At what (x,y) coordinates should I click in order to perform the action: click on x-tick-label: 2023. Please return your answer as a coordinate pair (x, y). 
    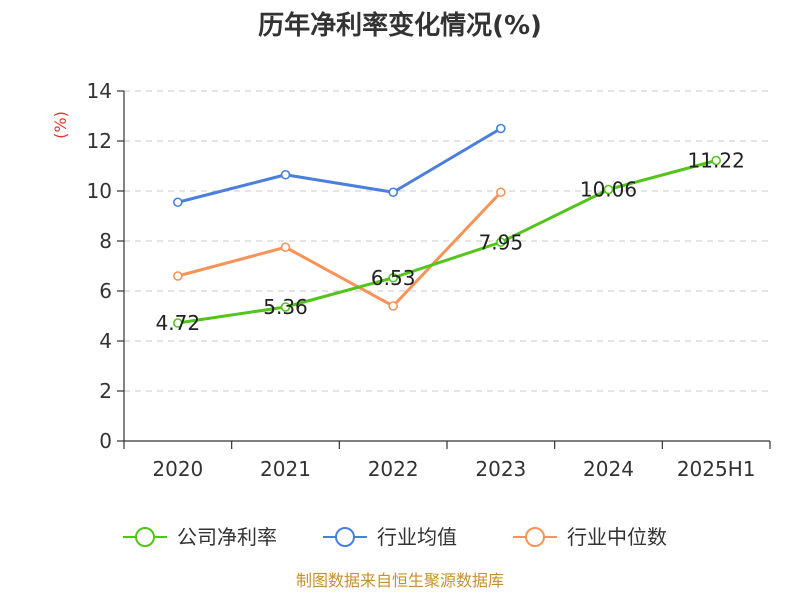
    Looking at the image, I should click on (500, 469).